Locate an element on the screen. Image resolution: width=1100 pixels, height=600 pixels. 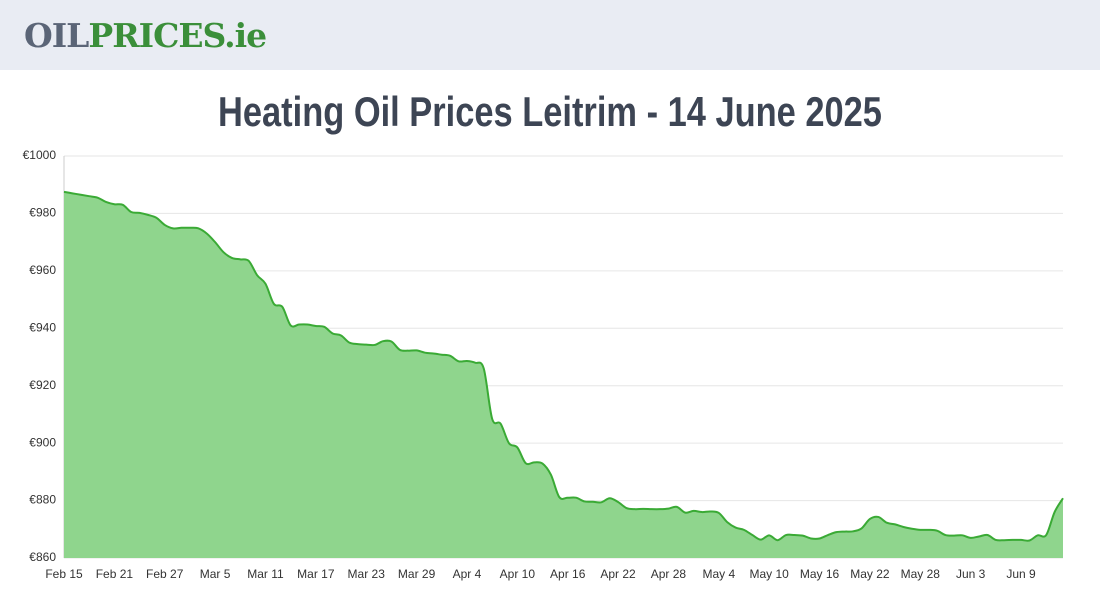
x-tick-label: Apr 16 is located at coordinates (568, 574).